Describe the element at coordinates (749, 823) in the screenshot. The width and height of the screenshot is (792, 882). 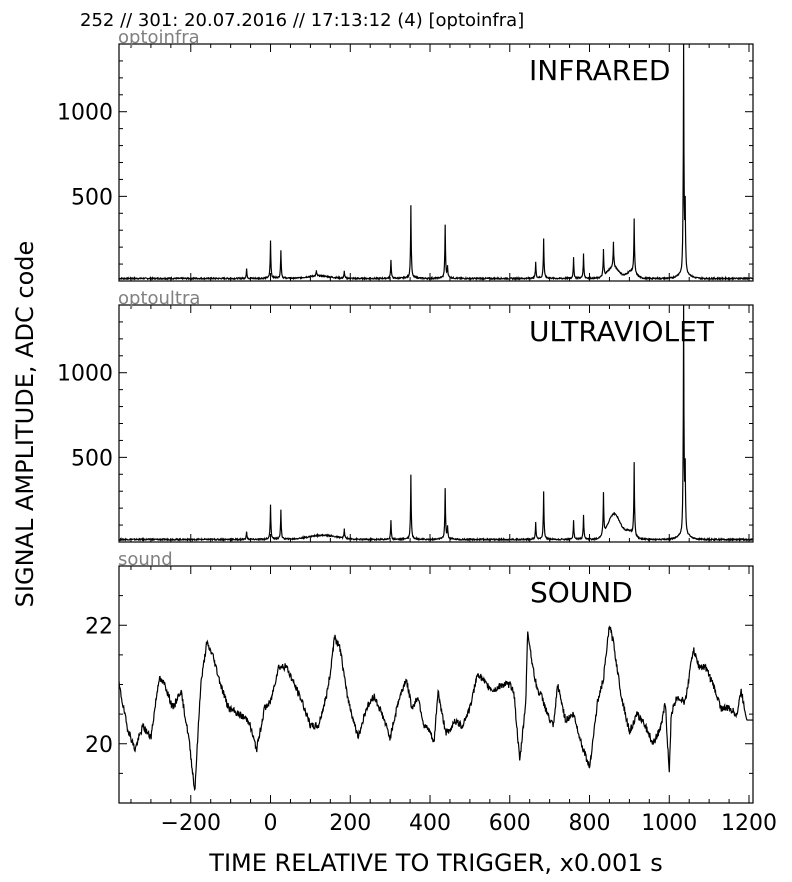
I see `xtick-label: 1200` at that location.